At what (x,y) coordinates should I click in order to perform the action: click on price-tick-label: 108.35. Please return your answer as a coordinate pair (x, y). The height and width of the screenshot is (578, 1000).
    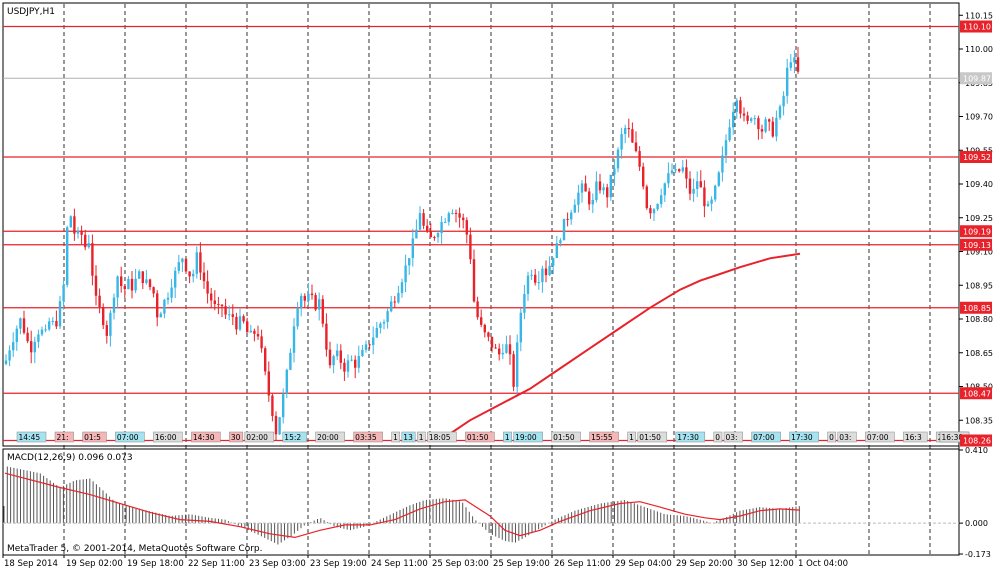
    Looking at the image, I should click on (979, 420).